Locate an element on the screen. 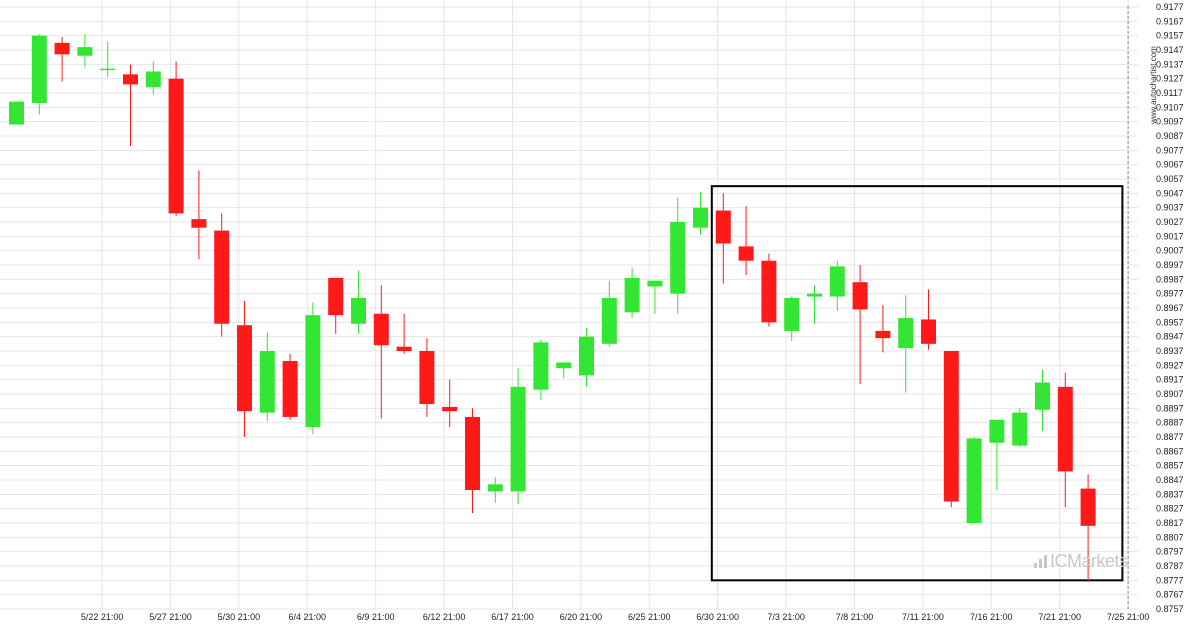 This screenshot has width=1200, height=630. y-tick-label: 0.9167 is located at coordinates (1170, 21).